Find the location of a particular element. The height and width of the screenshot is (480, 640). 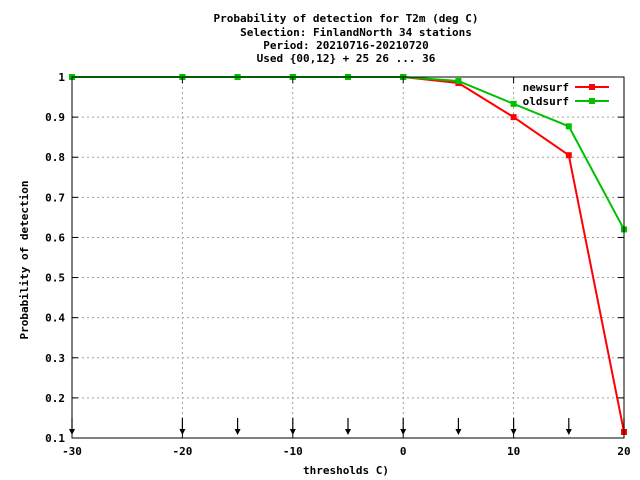

legend-item-newsurf: newsurf is located at coordinates (566, 87).